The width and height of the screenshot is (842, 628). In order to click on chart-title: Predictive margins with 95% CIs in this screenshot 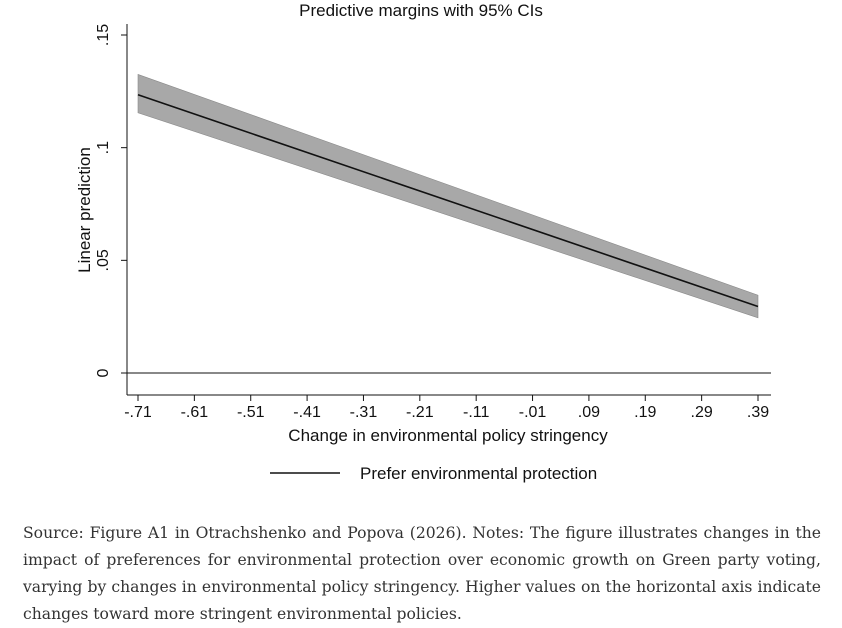, I will do `click(421, 10)`.